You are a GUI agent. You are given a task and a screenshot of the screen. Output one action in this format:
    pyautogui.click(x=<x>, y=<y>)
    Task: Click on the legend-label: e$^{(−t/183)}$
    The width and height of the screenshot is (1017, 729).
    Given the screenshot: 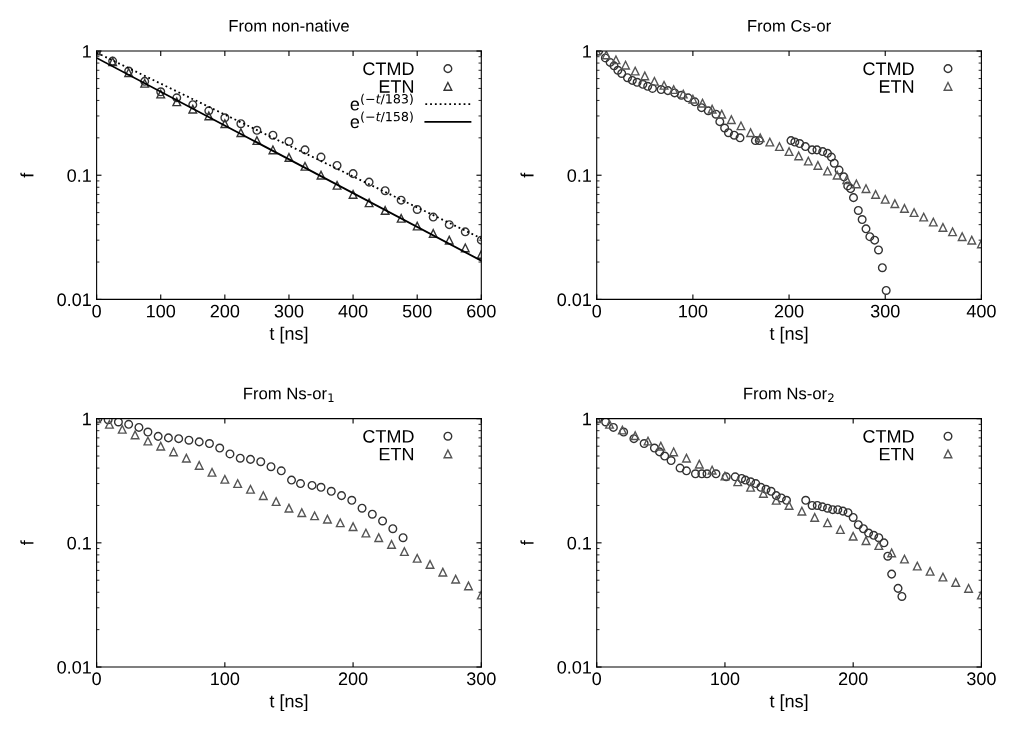 What is the action you would take?
    pyautogui.click(x=381, y=102)
    